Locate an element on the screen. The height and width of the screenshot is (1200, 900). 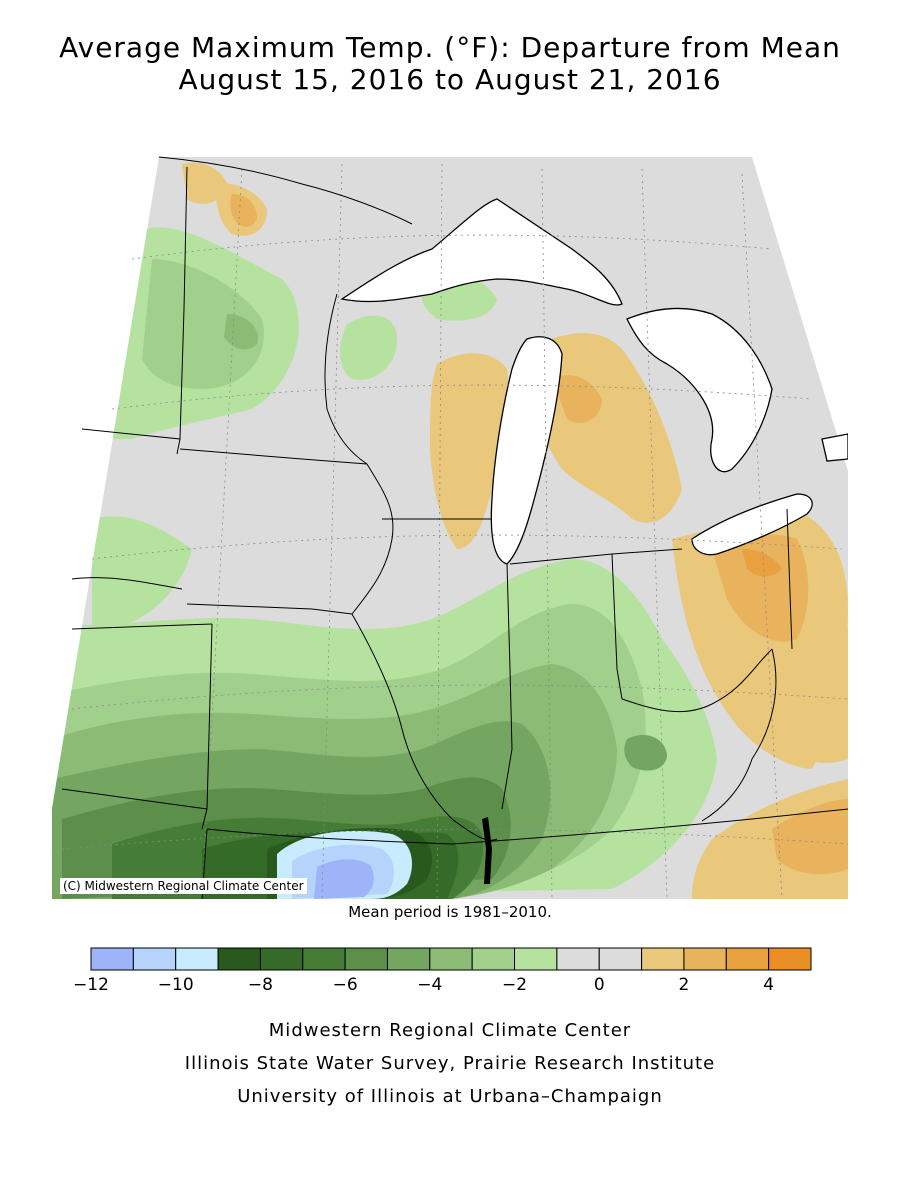
lake-ontario is located at coordinates (834, 447).